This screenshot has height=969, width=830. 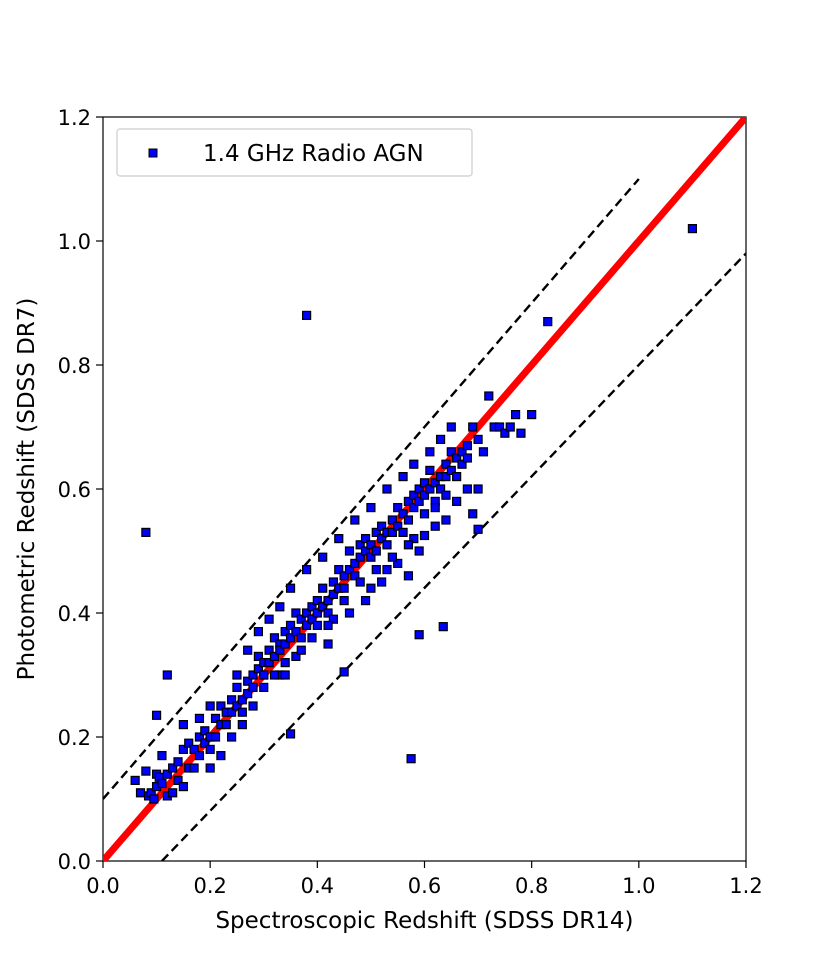 What do you see at coordinates (294, 152) in the screenshot?
I see `legend-box` at bounding box center [294, 152].